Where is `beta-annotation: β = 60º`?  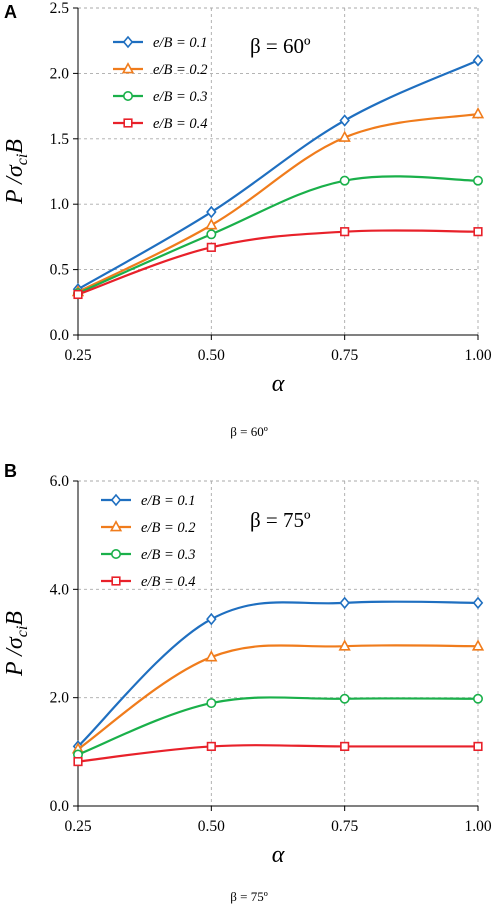 beta-annotation: β = 60º is located at coordinates (280, 46).